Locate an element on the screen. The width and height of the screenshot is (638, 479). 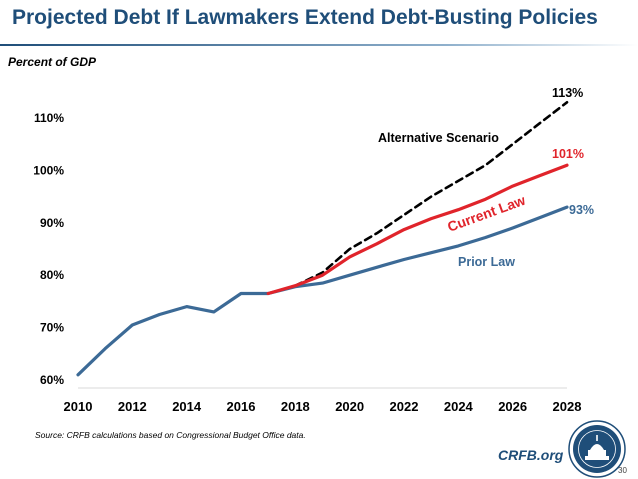
y-axis-label: Percent of GDP is located at coordinates (52, 62).